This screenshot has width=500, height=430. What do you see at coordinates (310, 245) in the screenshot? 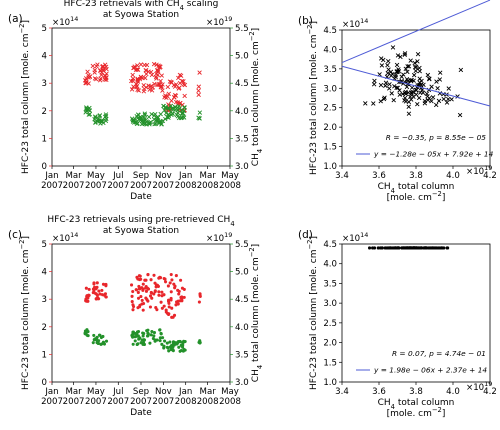
I see `y-axis-label-part: −2` at bounding box center [310, 245].